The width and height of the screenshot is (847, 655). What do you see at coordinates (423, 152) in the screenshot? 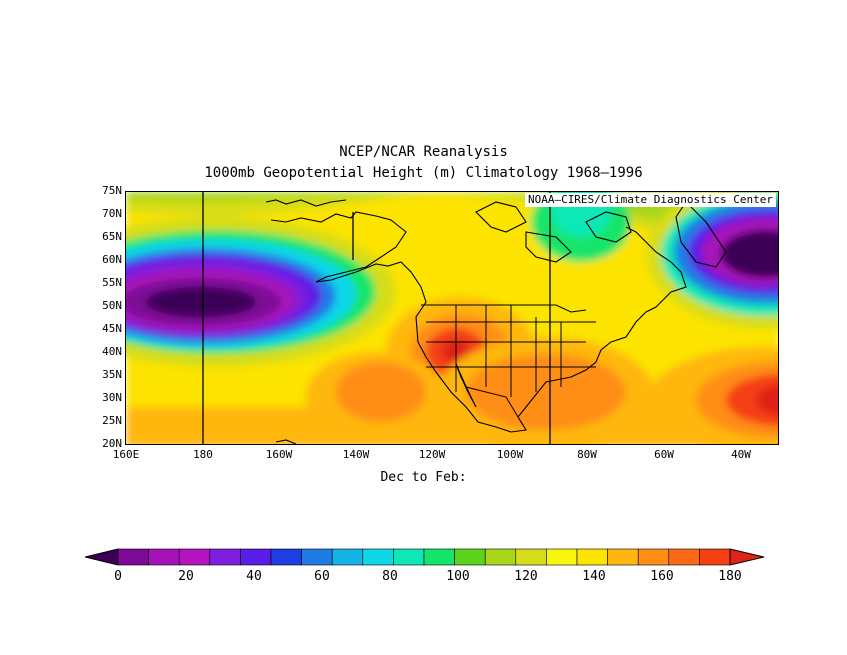
I see `map-title: NCEP/NCAR Reanalysis` at bounding box center [423, 152].